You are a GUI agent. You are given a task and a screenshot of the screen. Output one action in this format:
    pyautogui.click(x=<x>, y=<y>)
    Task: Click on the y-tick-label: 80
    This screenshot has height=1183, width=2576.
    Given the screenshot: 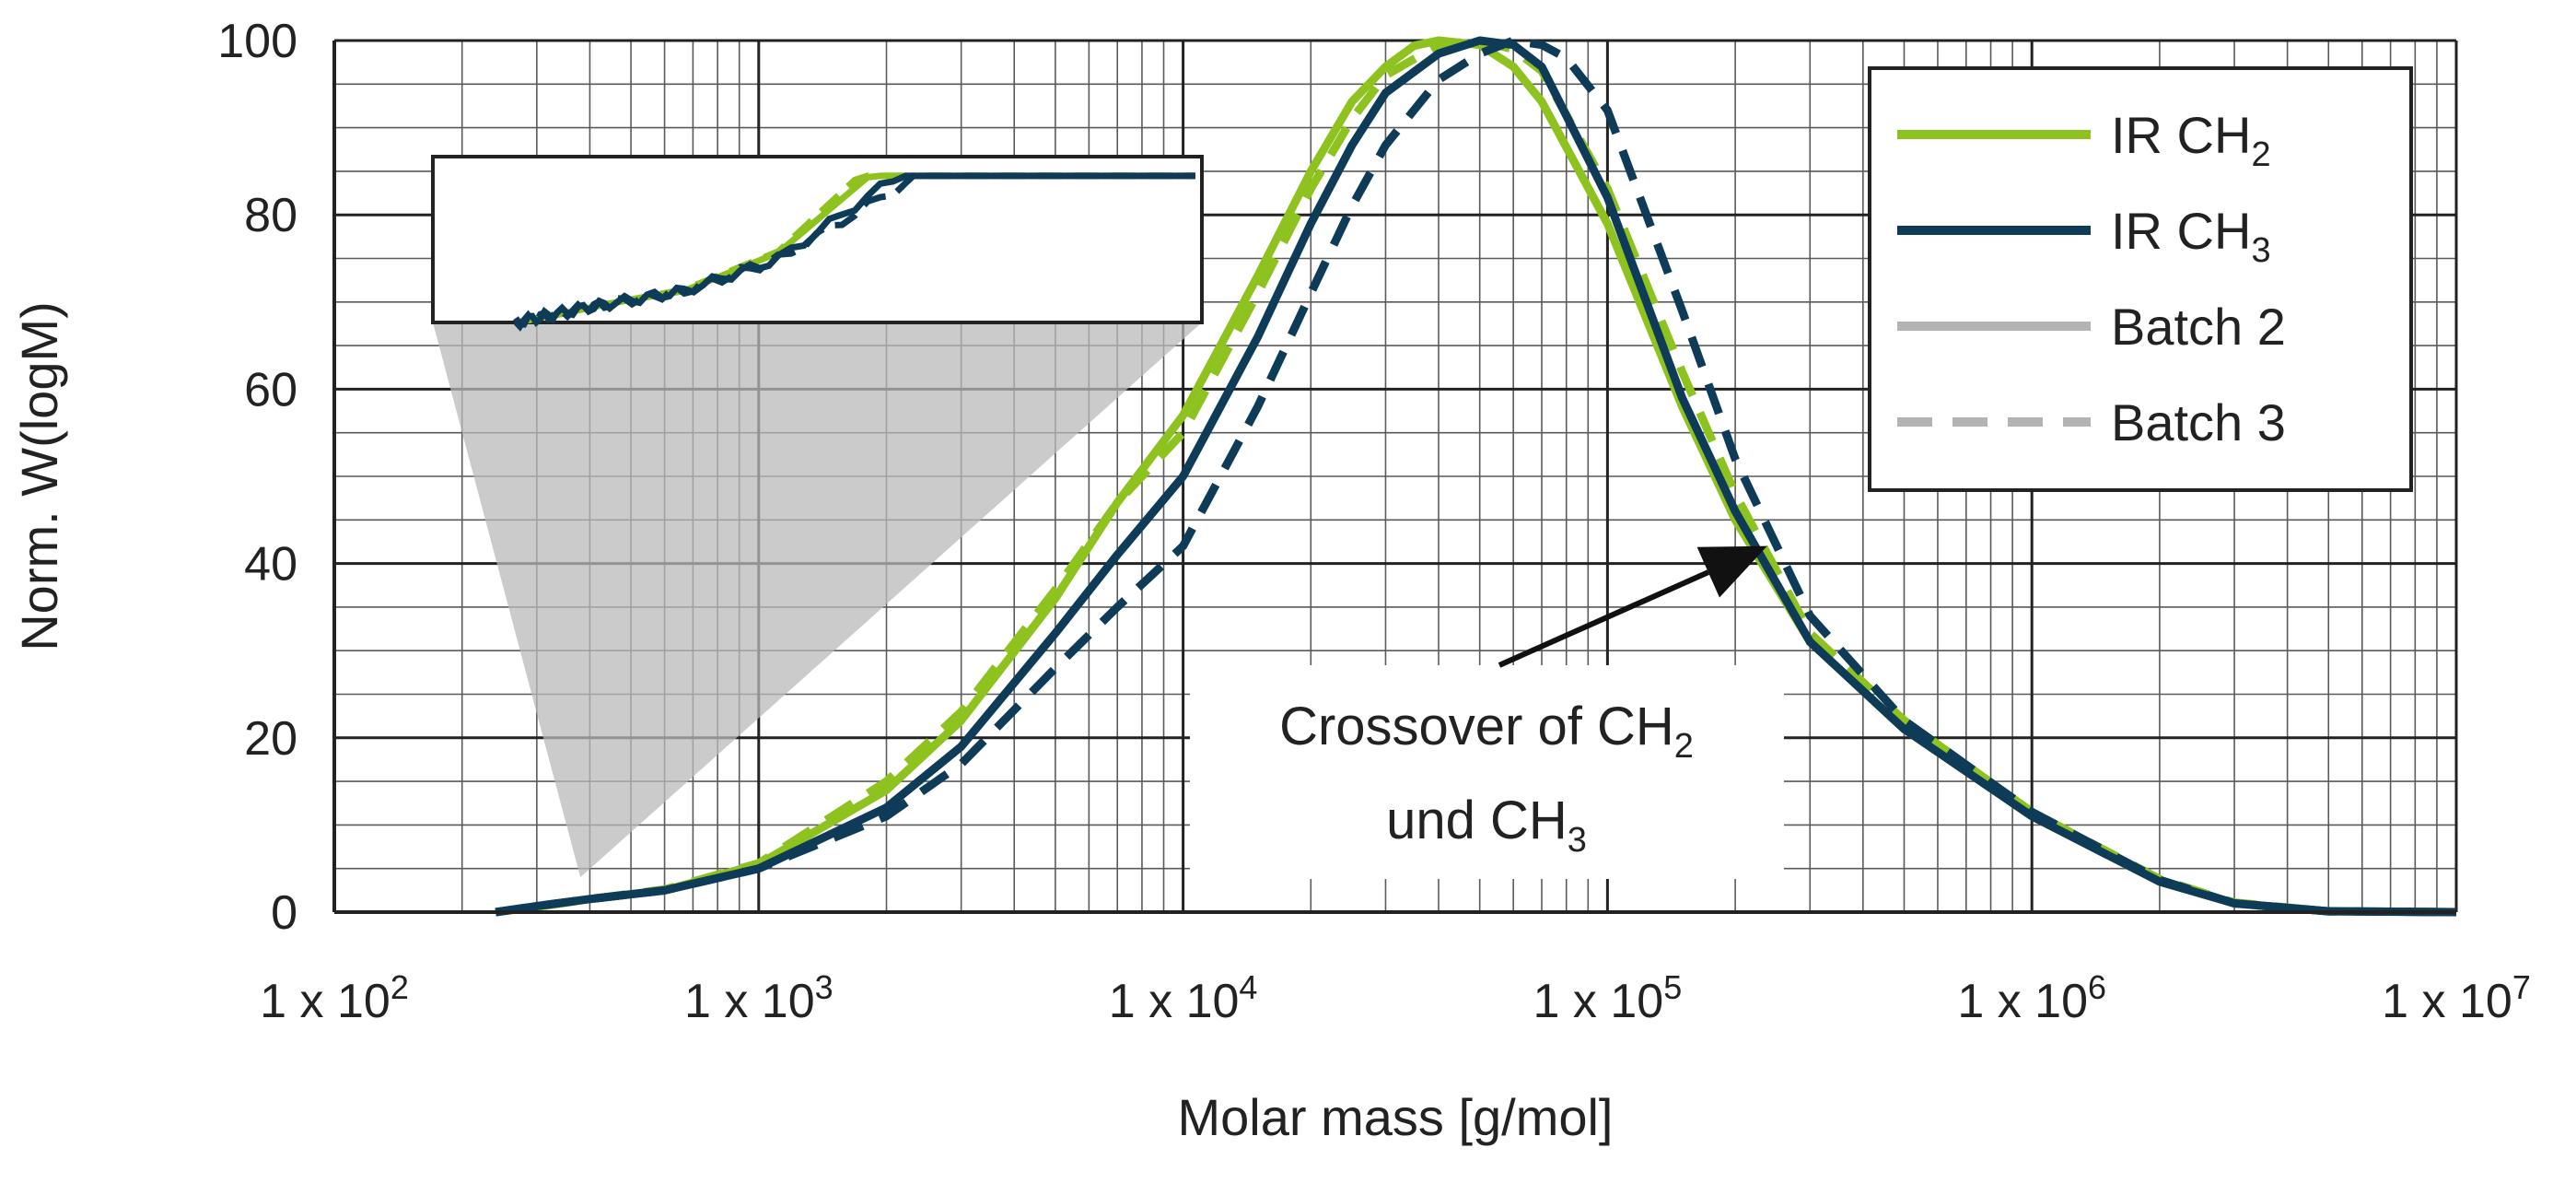 What is the action you would take?
    pyautogui.click(x=270, y=216)
    